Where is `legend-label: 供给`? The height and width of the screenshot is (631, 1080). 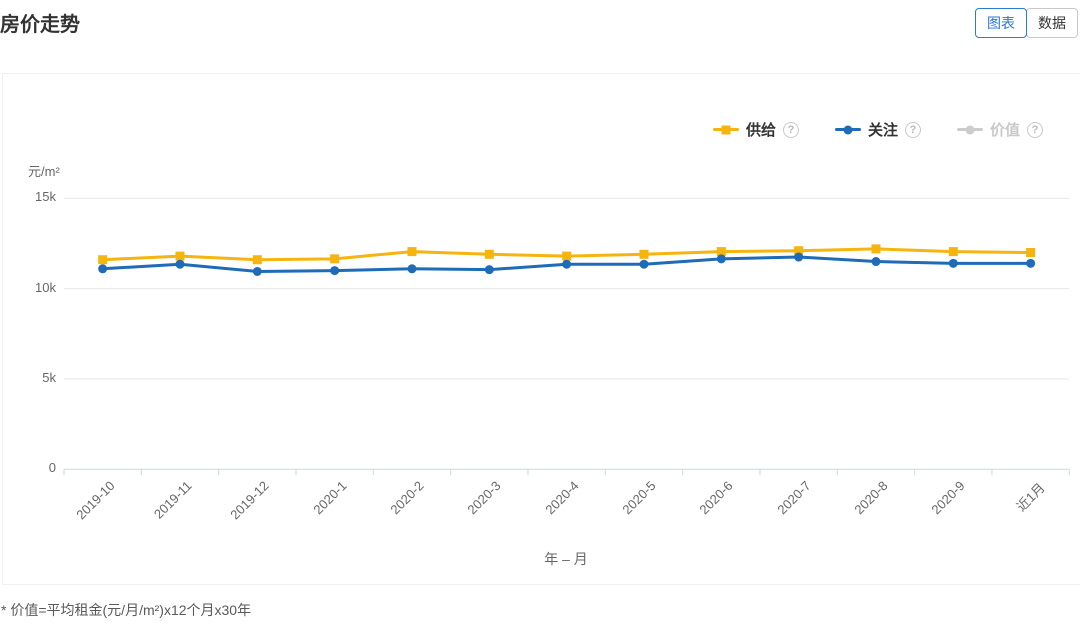 legend-label: 供给 is located at coordinates (760, 130).